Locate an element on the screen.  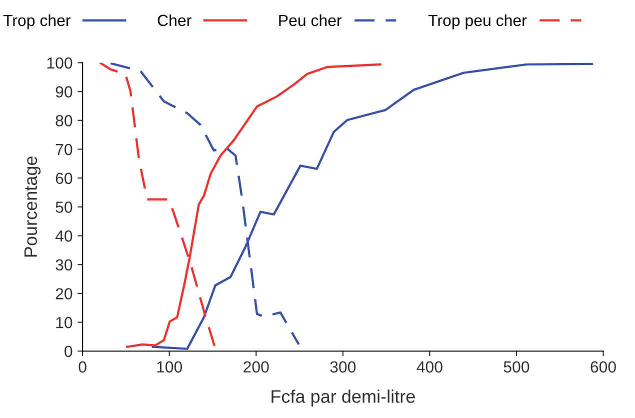
y-tick-label: 10 is located at coordinates (64, 322).